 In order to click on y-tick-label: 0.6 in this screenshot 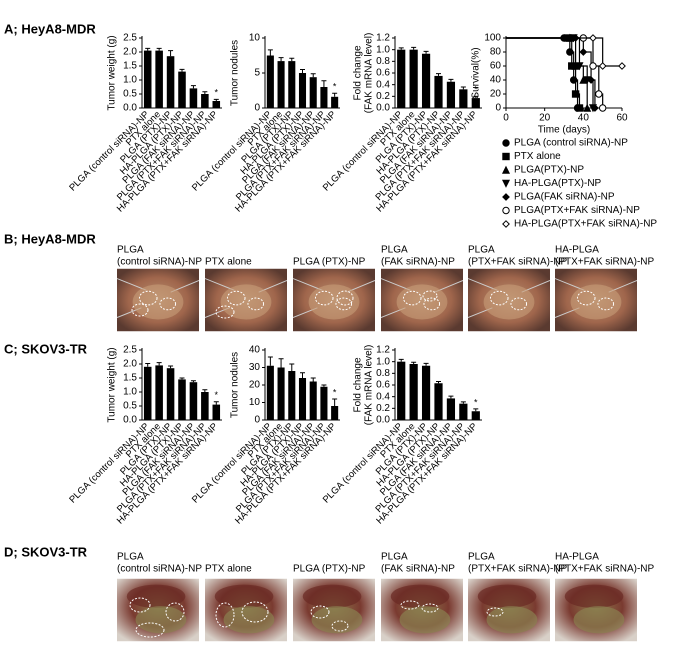, I will do `click(383, 385)`.